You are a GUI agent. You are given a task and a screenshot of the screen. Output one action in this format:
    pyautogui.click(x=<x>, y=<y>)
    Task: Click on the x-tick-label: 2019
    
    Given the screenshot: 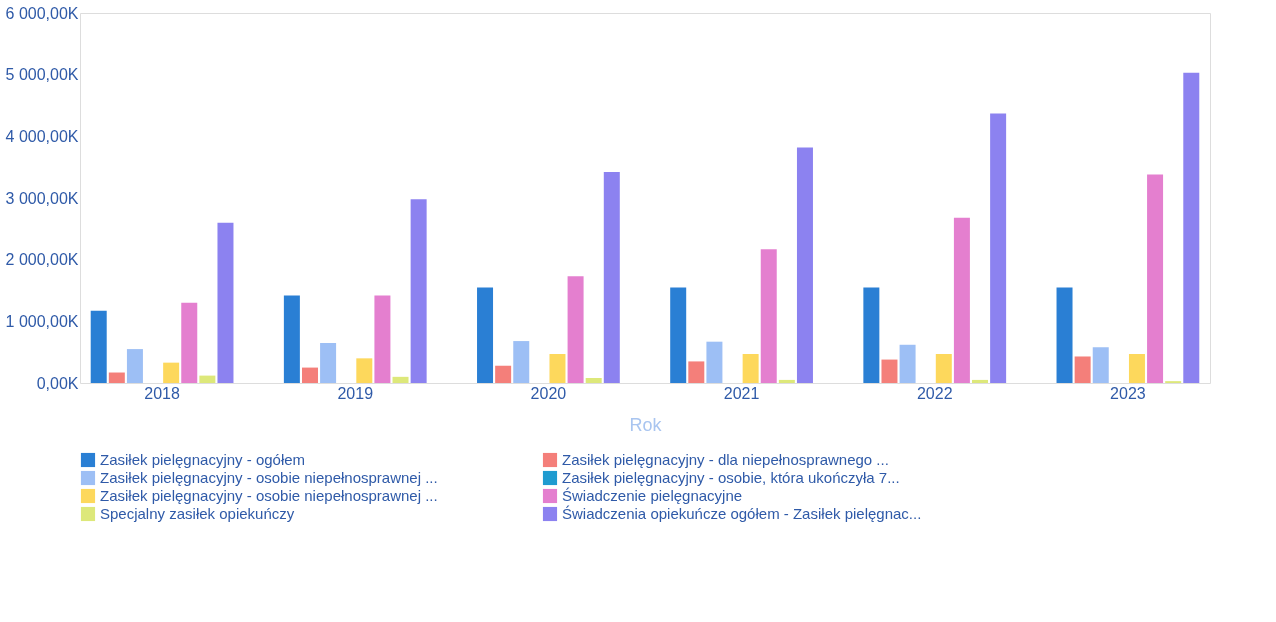 What is the action you would take?
    pyautogui.click(x=355, y=393)
    